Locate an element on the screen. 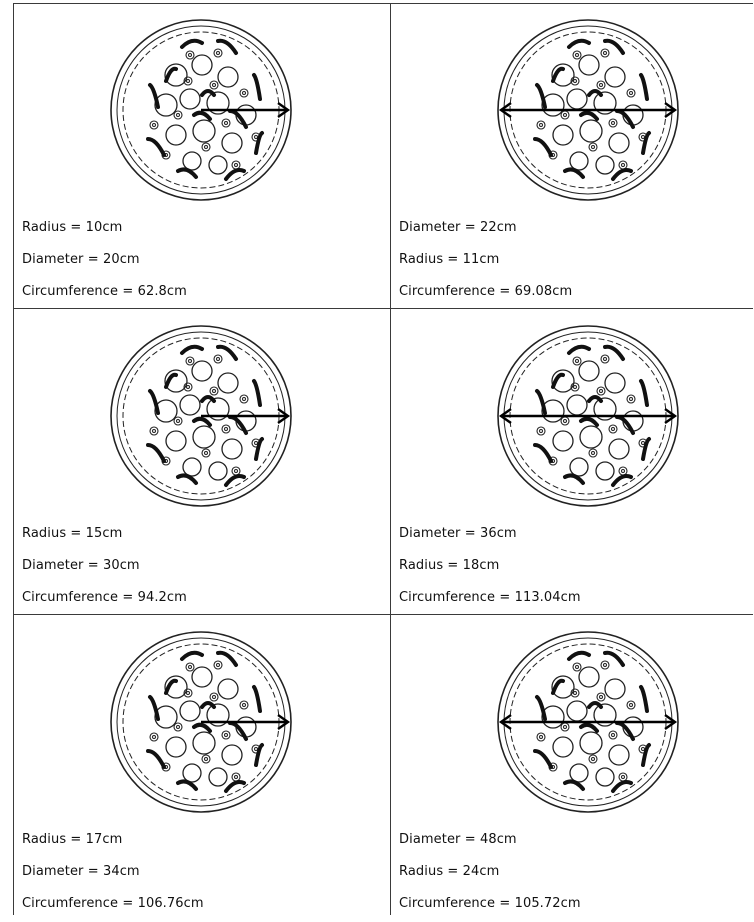 This screenshot has height=922, width=754. measure-line-1: Radius = 17cm is located at coordinates (72, 839).